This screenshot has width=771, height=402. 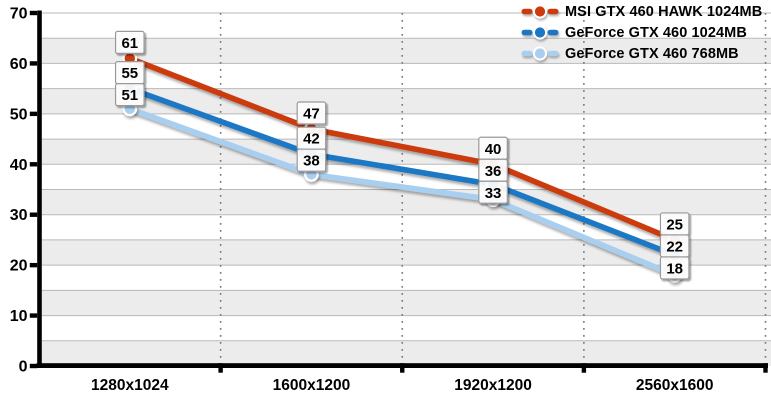 What do you see at coordinates (656, 32) in the screenshot?
I see `legend-label: GeForce GTX 460 1024MB` at bounding box center [656, 32].